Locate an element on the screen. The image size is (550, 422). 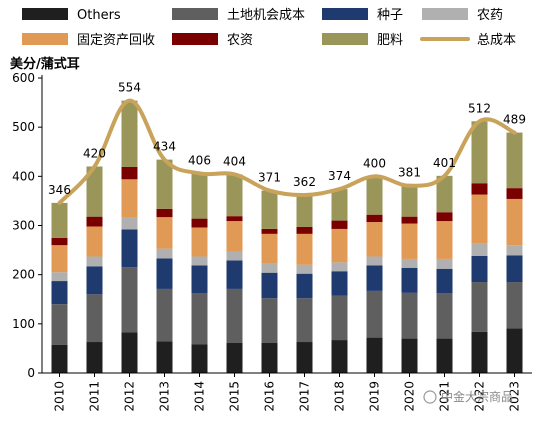
y-tick-label: 100 is located at coordinates (23, 324).